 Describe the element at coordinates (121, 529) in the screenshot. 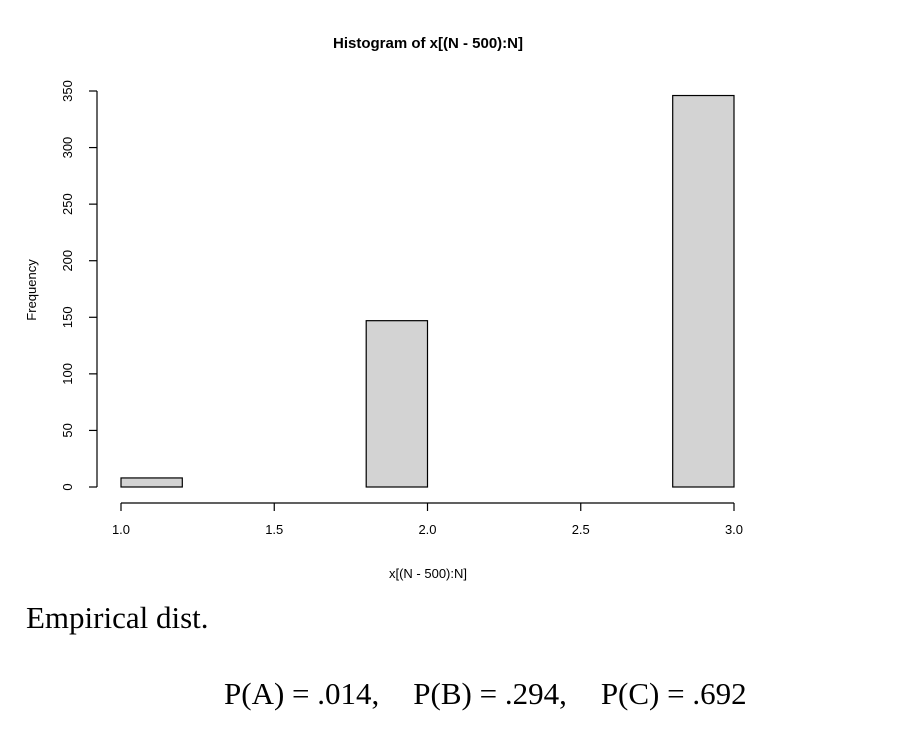

I see `x-tick-label: 1.0` at that location.